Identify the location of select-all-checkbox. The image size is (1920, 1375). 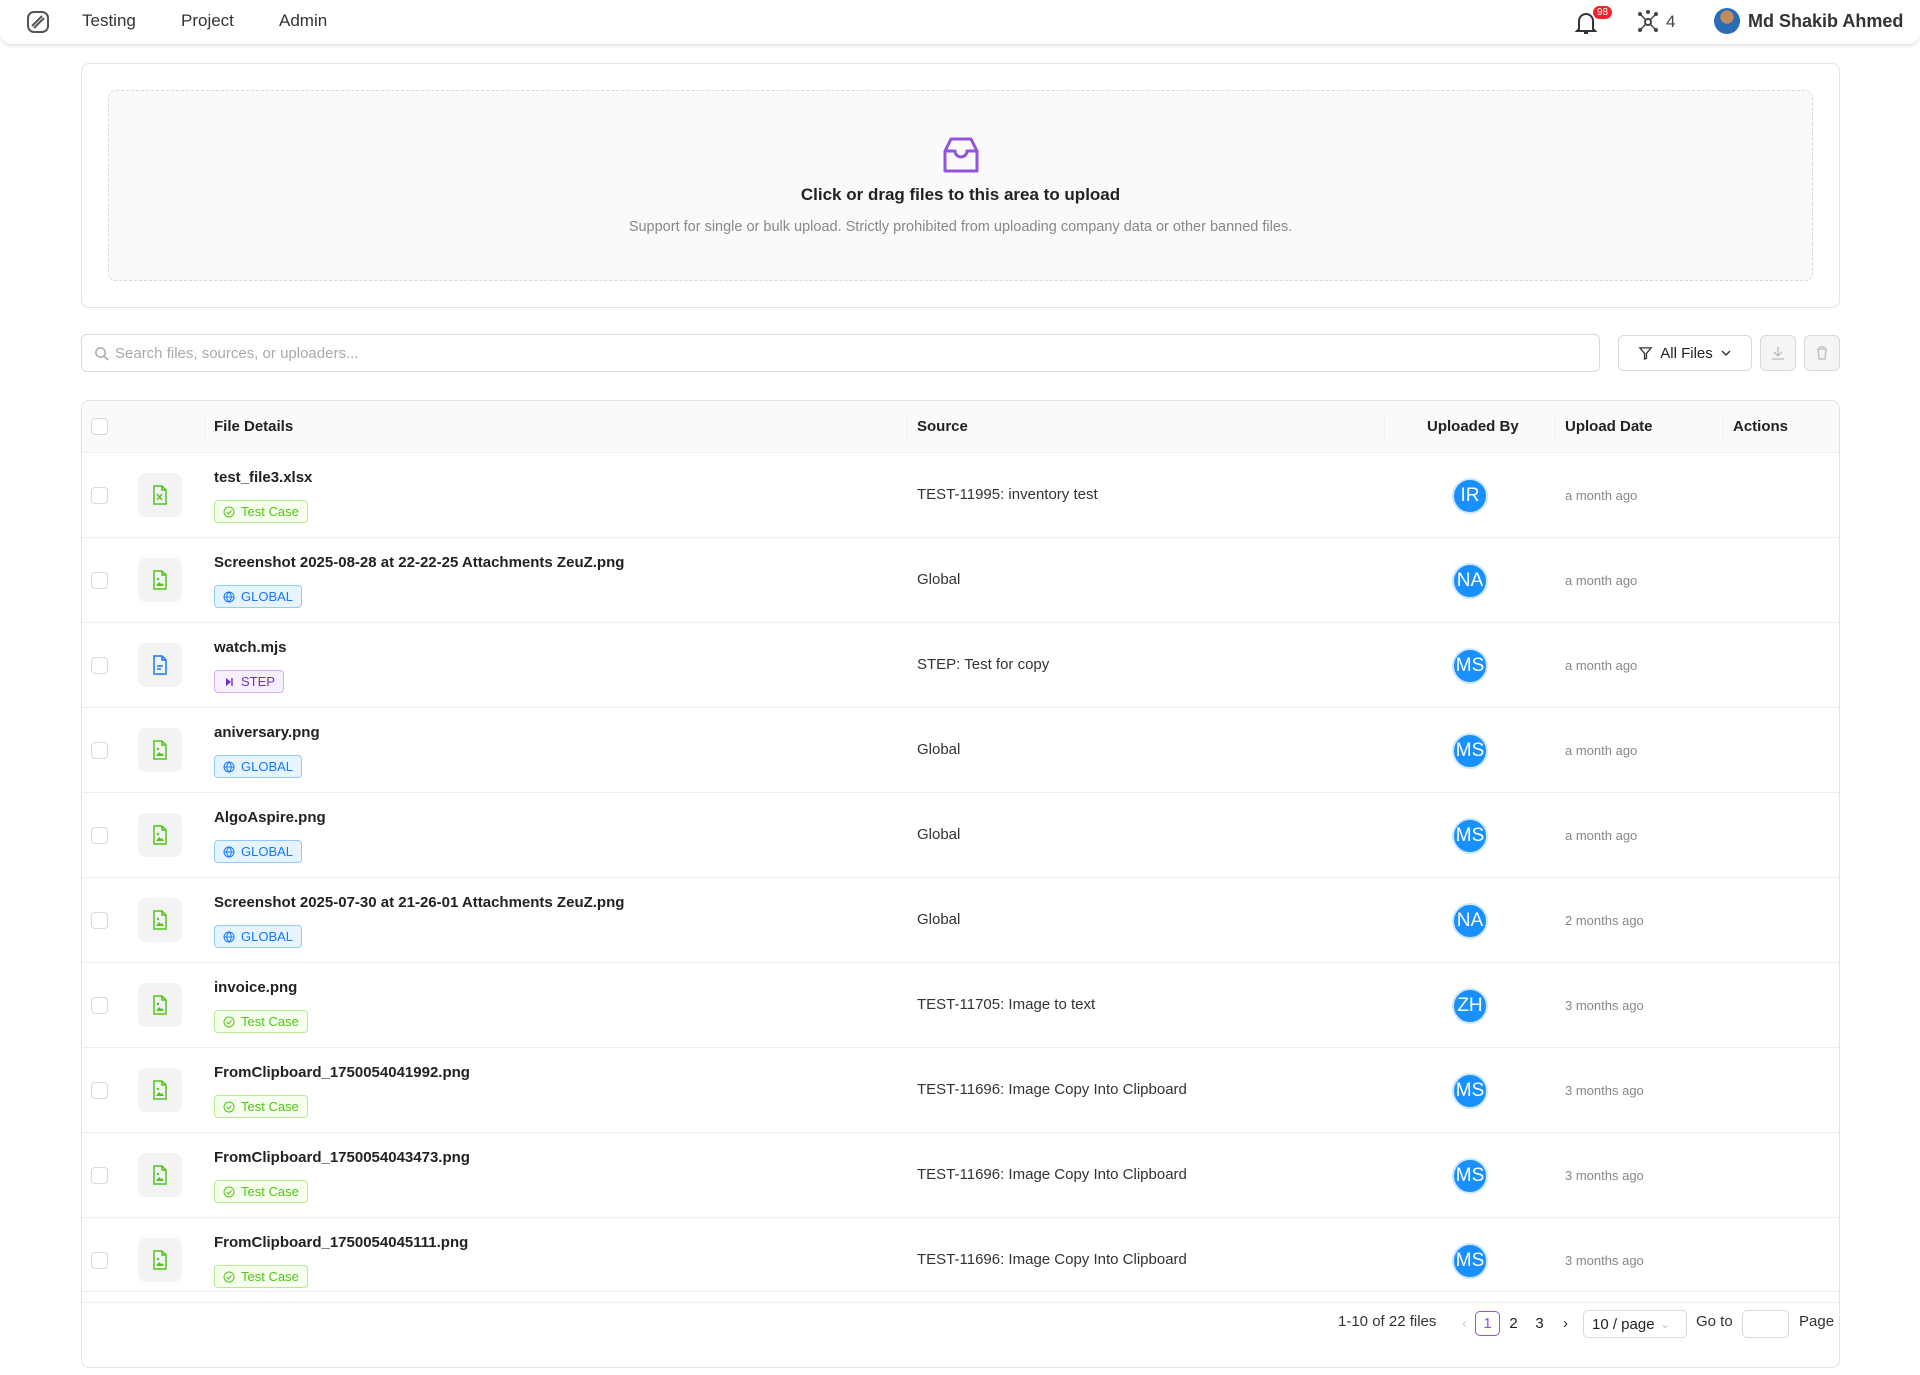
(99, 426).